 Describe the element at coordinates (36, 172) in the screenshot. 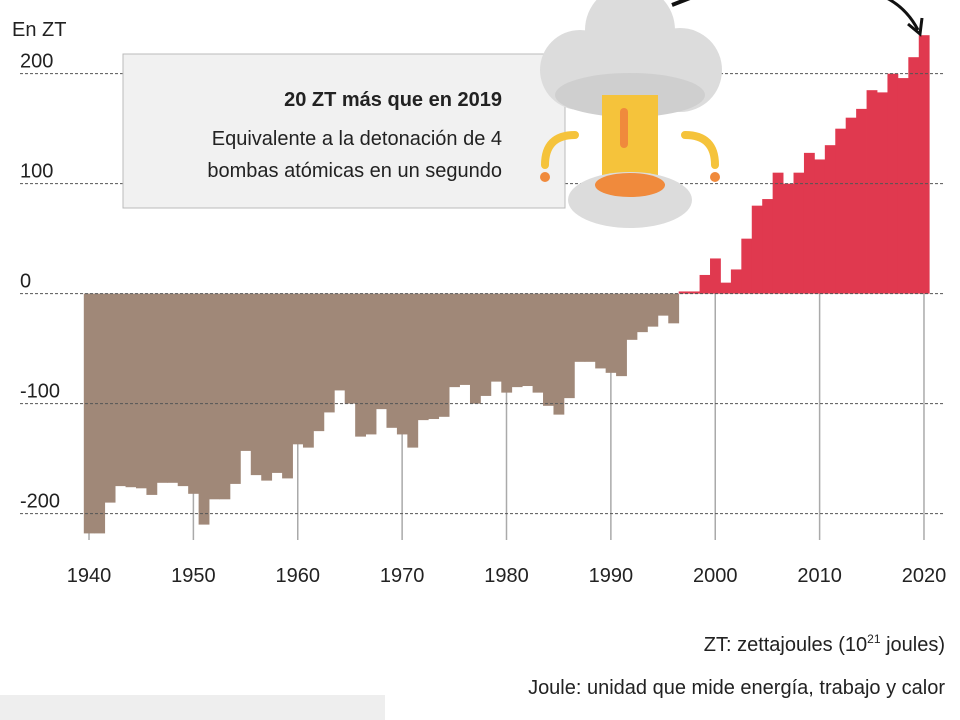

I see `y-tick-label: 100` at that location.